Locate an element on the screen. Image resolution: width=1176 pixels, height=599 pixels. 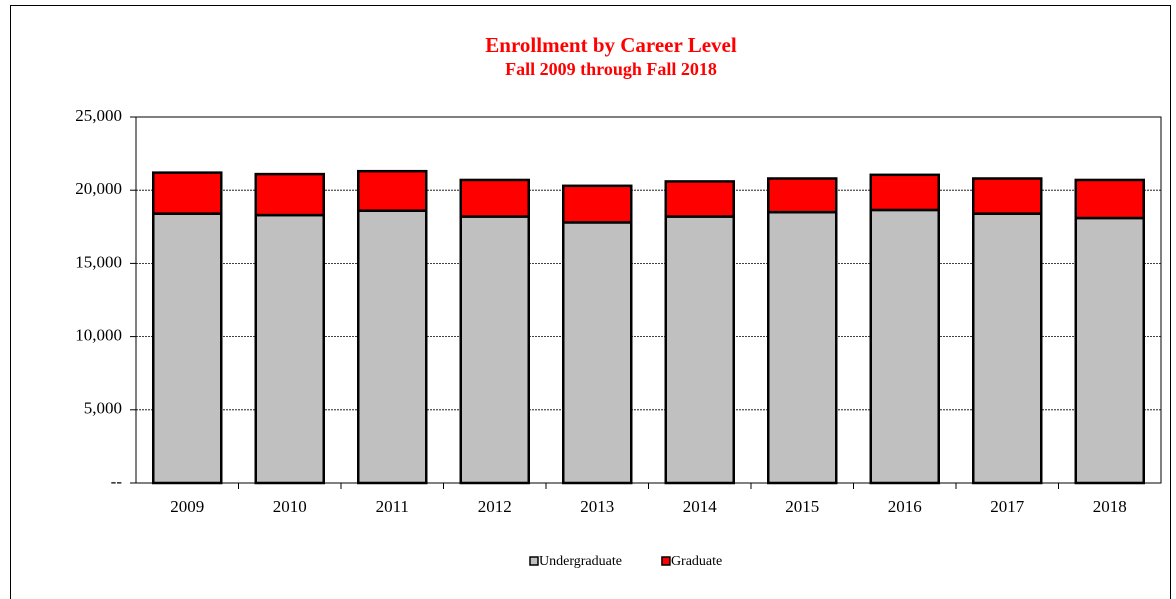
x-tick-label: 2015 is located at coordinates (802, 506).